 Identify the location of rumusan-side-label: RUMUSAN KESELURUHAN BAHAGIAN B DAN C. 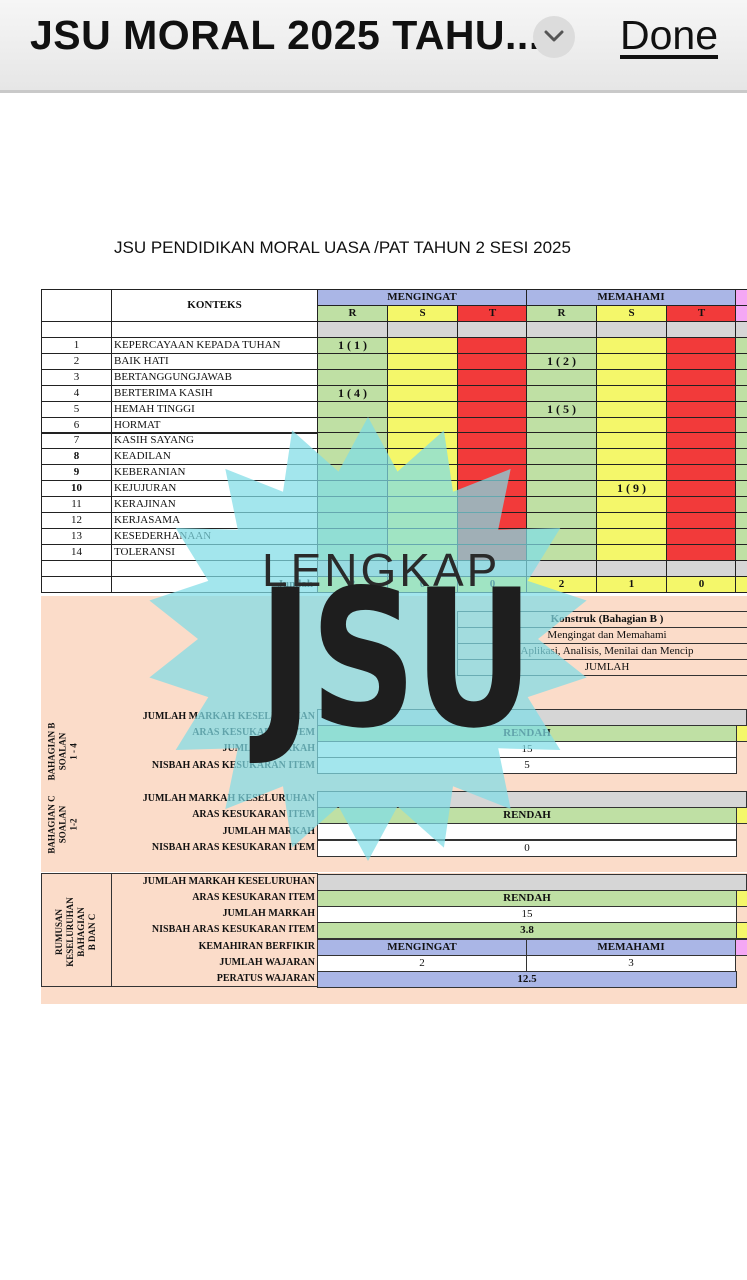
(75, 932).